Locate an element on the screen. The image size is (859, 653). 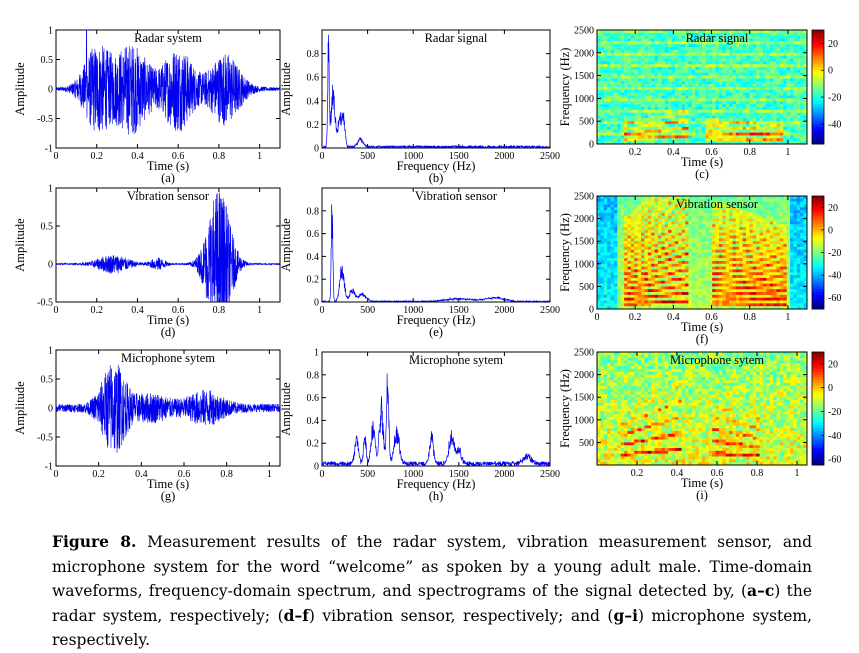
y-tick-label: 0 is located at coordinates (50, 265).